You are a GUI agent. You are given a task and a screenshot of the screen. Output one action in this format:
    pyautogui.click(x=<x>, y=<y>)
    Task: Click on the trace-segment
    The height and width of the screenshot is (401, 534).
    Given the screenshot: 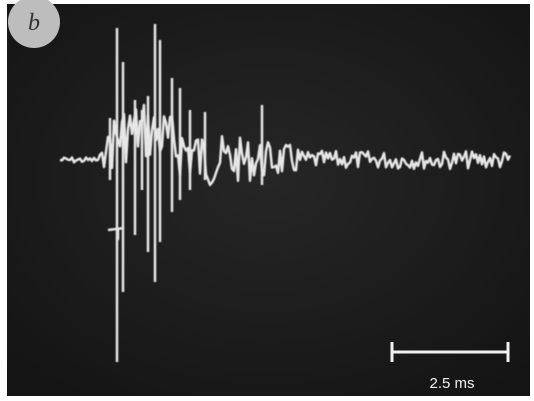 What is the action you would take?
    pyautogui.click(x=116, y=233)
    